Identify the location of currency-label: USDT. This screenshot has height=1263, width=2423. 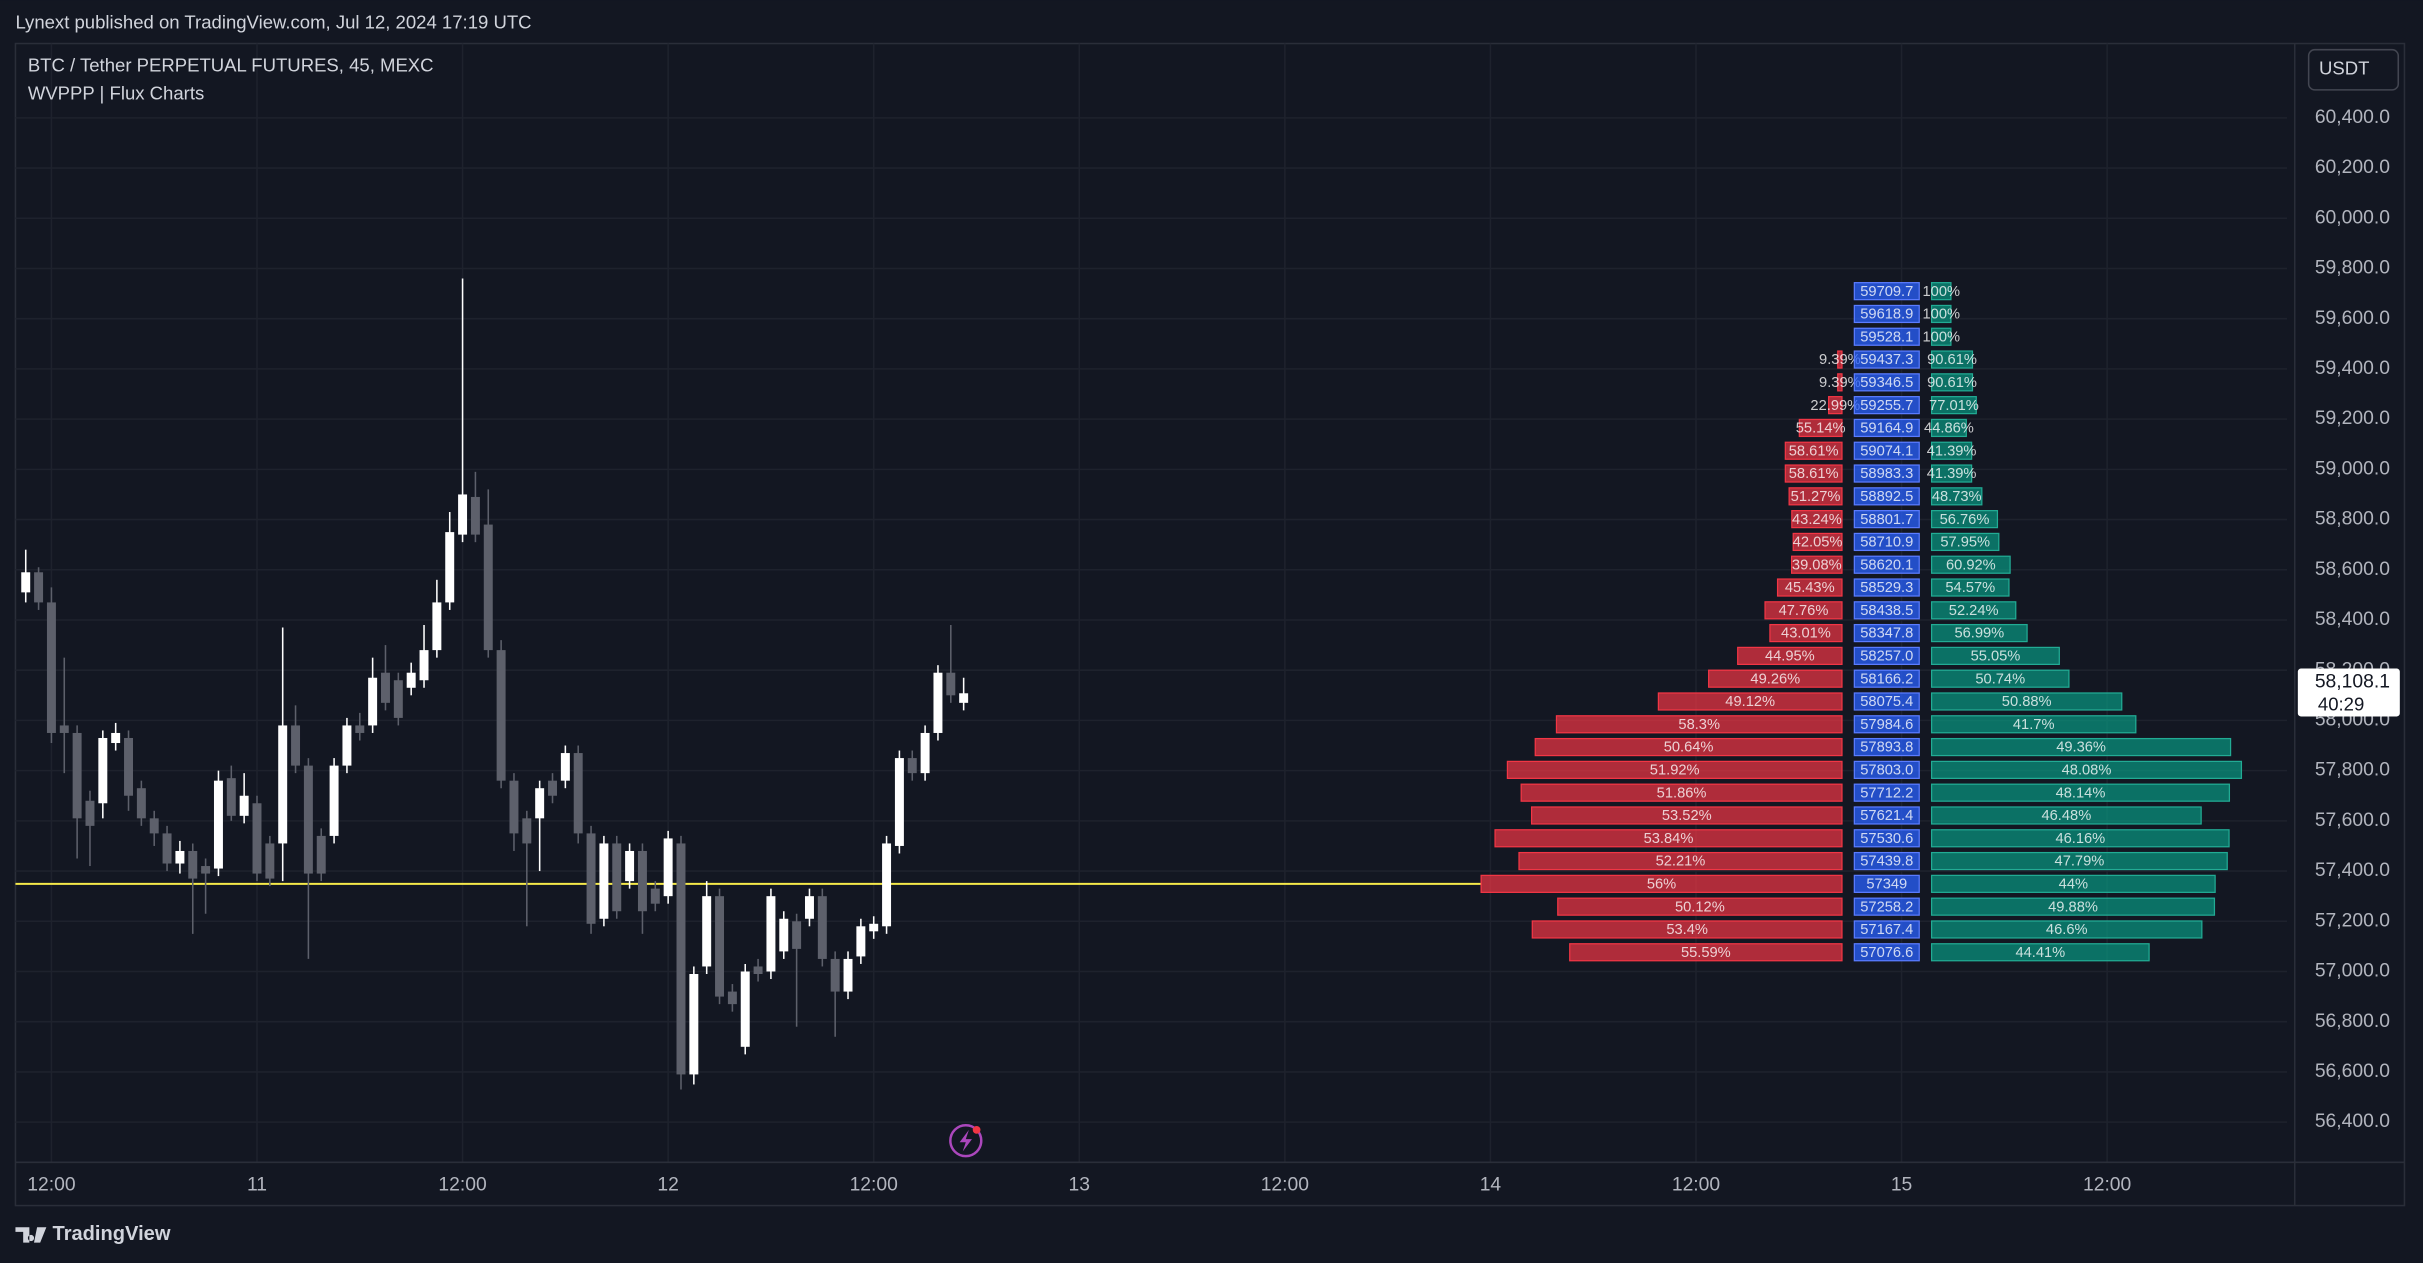
(2344, 68).